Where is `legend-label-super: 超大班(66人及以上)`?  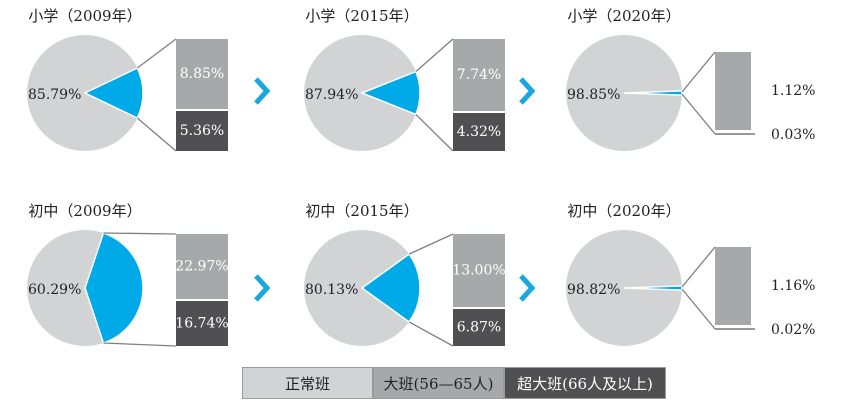 legend-label-super: 超大班(66人及以上) is located at coordinates (585, 383).